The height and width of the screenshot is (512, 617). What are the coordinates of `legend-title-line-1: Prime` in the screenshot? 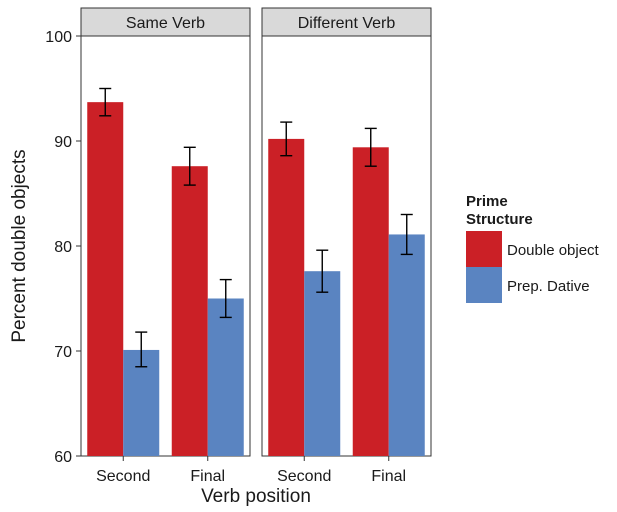 It's located at (487, 201).